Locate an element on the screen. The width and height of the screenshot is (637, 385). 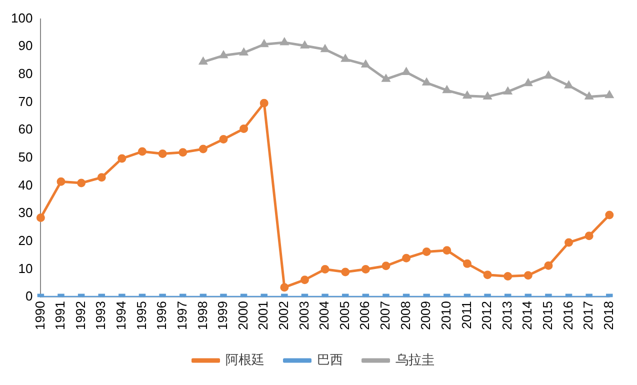
y-tick-label: 50 is located at coordinates (25, 157).